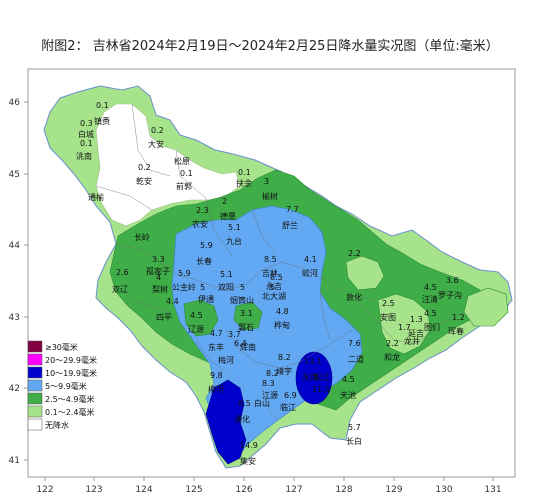 The width and height of the screenshot is (533, 504). I want to click on lon-tick: 126, so click(243, 490).